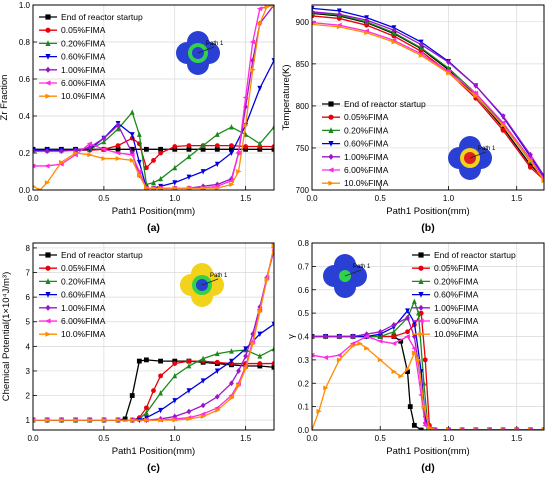 The image size is (550, 485). Describe the element at coordinates (83, 308) in the screenshot. I see `legend-label: 1.00%FIMA` at that location.